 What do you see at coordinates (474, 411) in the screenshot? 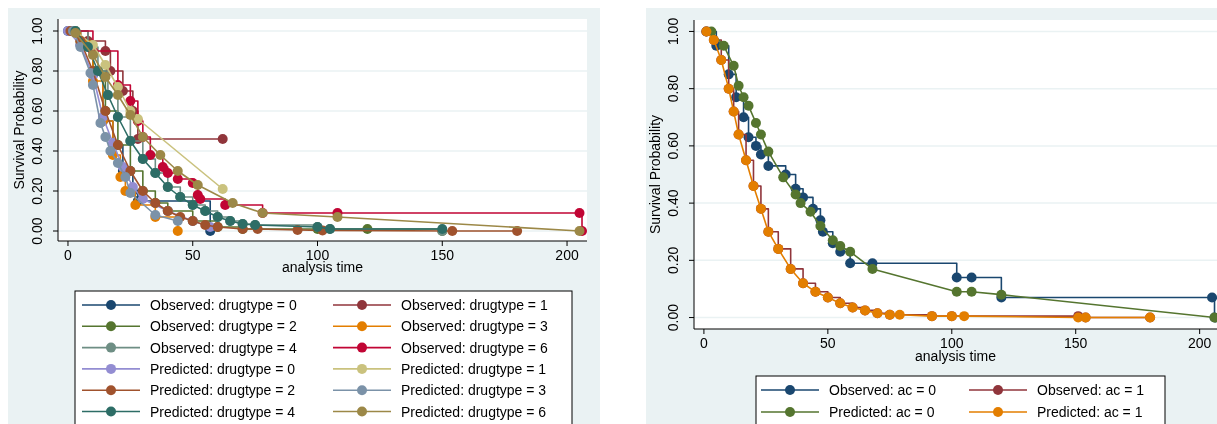
I see `legend-label: Predicted: drugtype = 6` at bounding box center [474, 411].